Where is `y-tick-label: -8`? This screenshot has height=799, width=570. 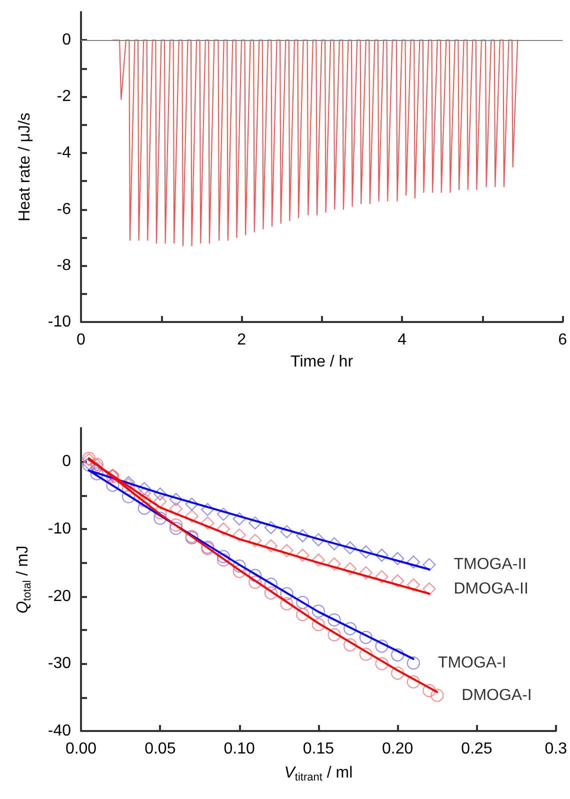
y-tick-label: -8 is located at coordinates (64, 265).